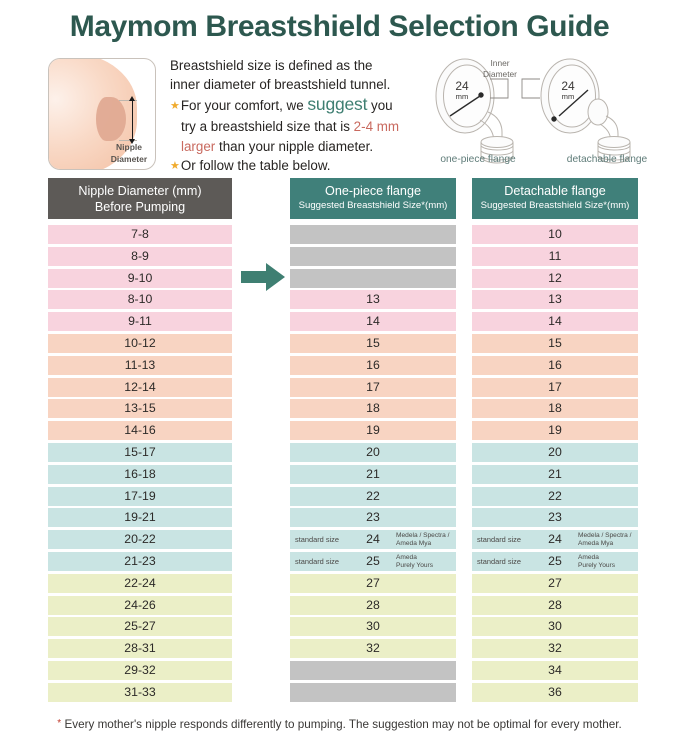 The image size is (679, 745). Describe the element at coordinates (555, 256) in the screenshot. I see `cell-detachable-size: 11` at that location.